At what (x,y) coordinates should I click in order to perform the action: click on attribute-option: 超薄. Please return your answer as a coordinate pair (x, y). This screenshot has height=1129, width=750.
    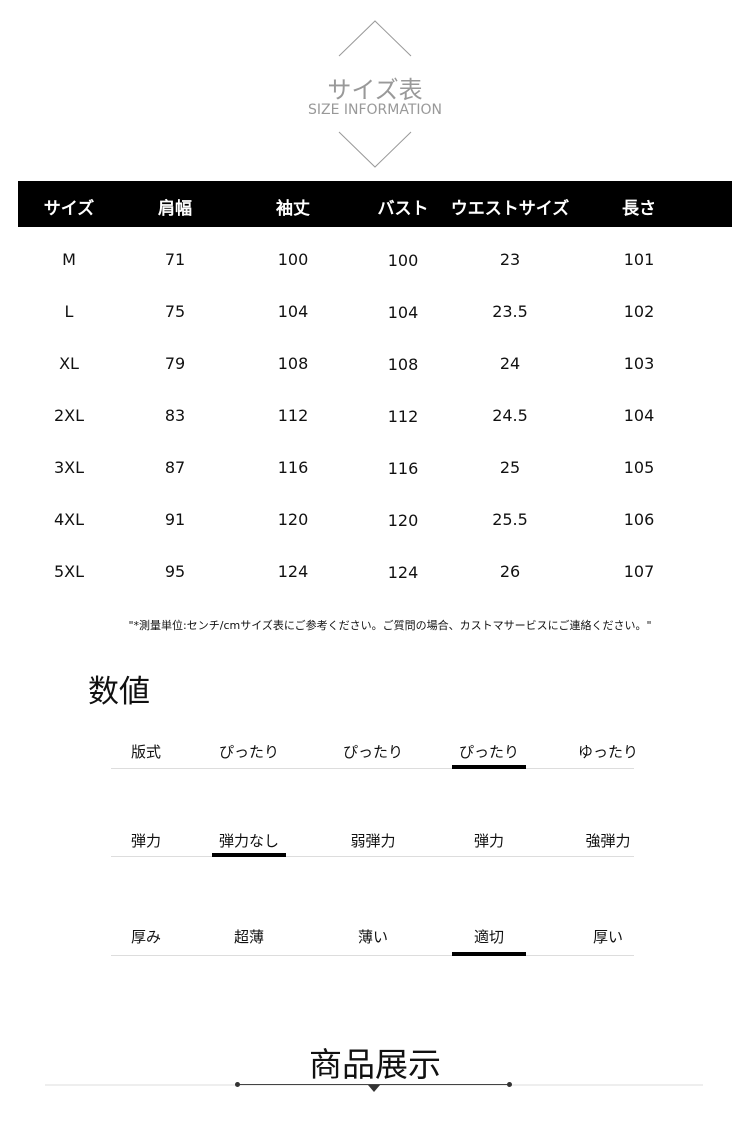
    Looking at the image, I should click on (249, 937).